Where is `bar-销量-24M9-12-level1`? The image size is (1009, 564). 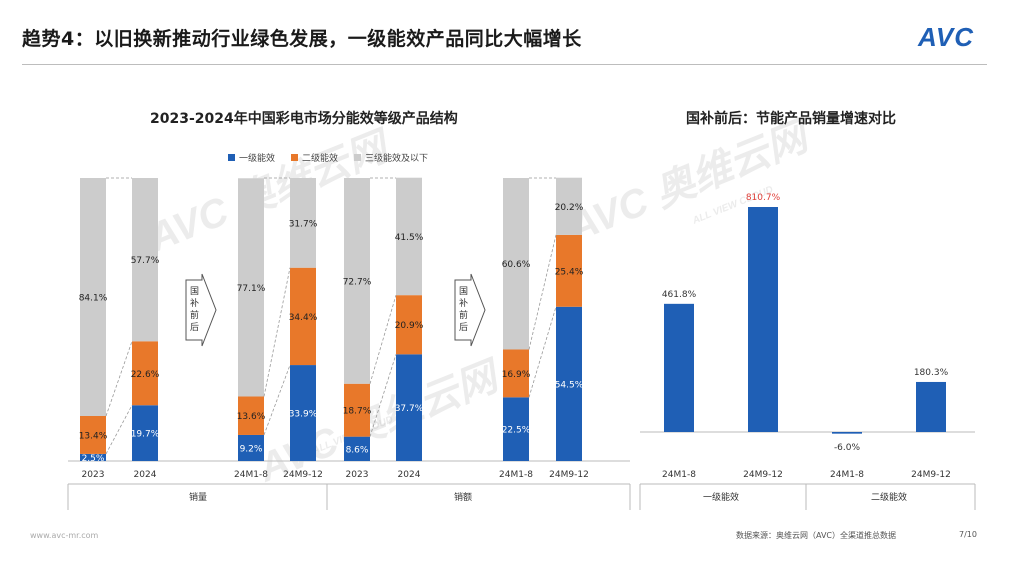 bar-销量-24M9-12-level1 is located at coordinates (303, 413).